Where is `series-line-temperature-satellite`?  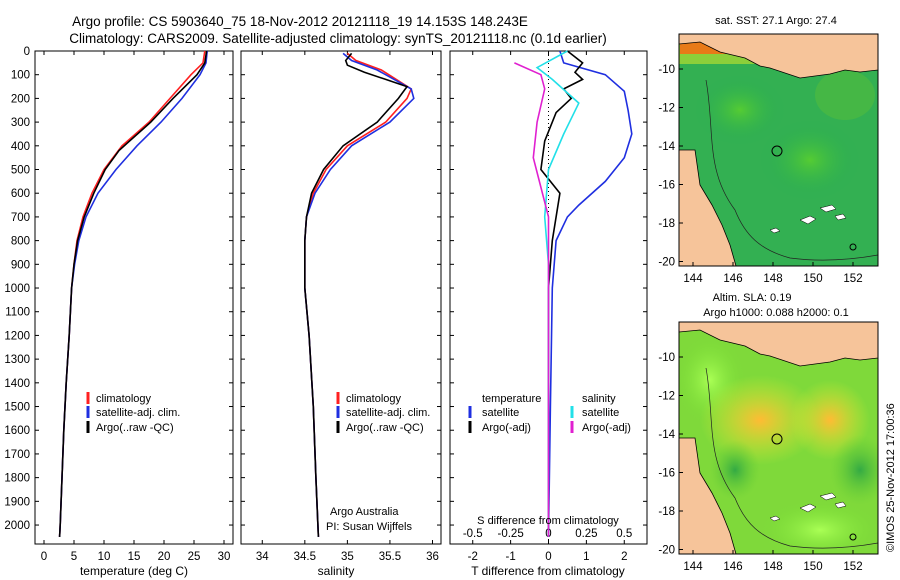 series-line-temperature-satellite is located at coordinates (590, 293).